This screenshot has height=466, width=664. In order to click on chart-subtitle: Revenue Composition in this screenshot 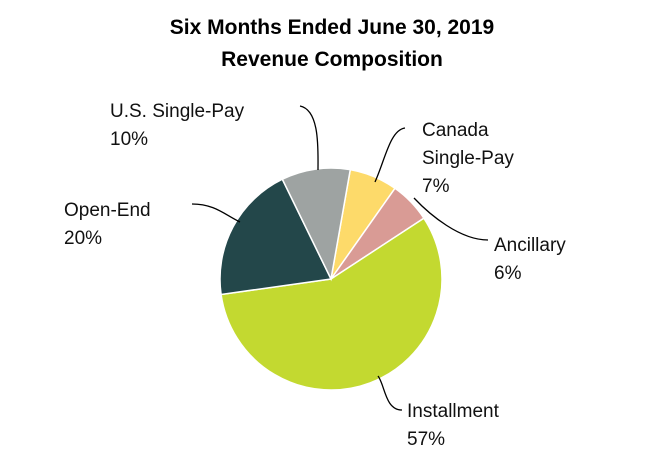, I will do `click(332, 59)`.